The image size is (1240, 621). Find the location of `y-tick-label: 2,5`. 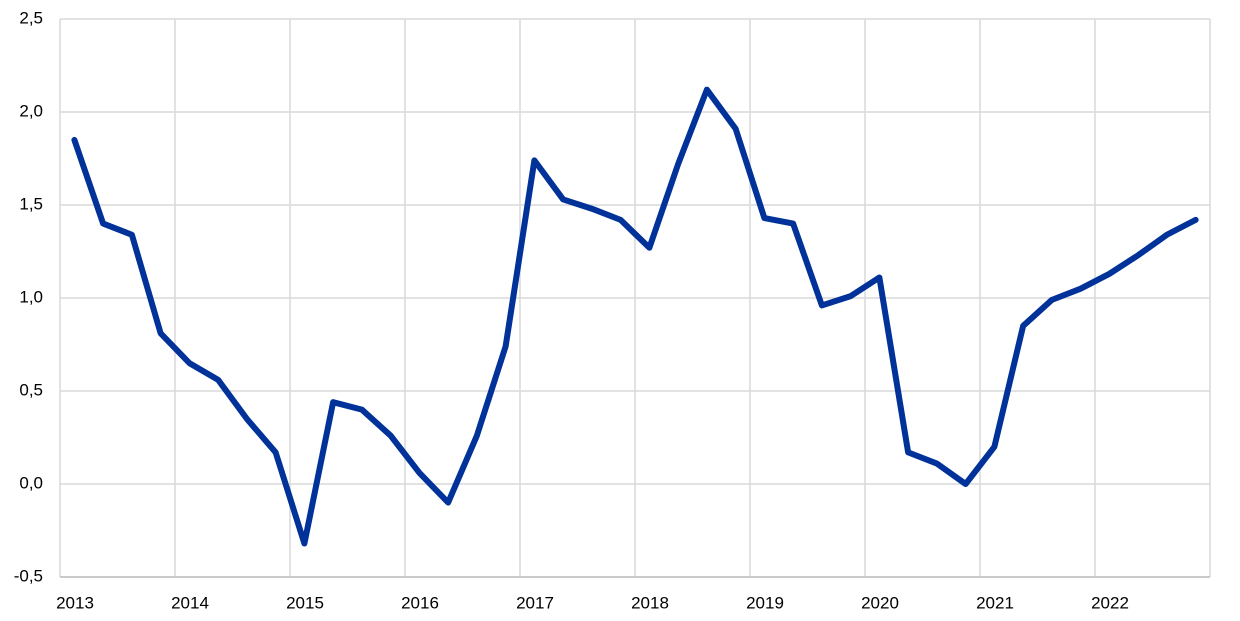

y-tick-label: 2,5 is located at coordinates (31, 17).